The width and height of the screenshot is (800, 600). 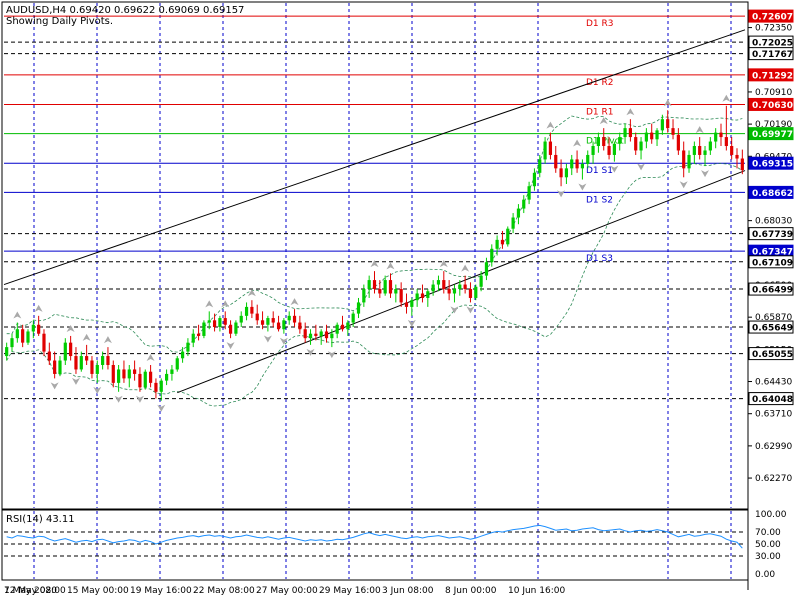 What do you see at coordinates (161, 591) in the screenshot?
I see `x-tick-label: 19 May 16:00` at bounding box center [161, 591].